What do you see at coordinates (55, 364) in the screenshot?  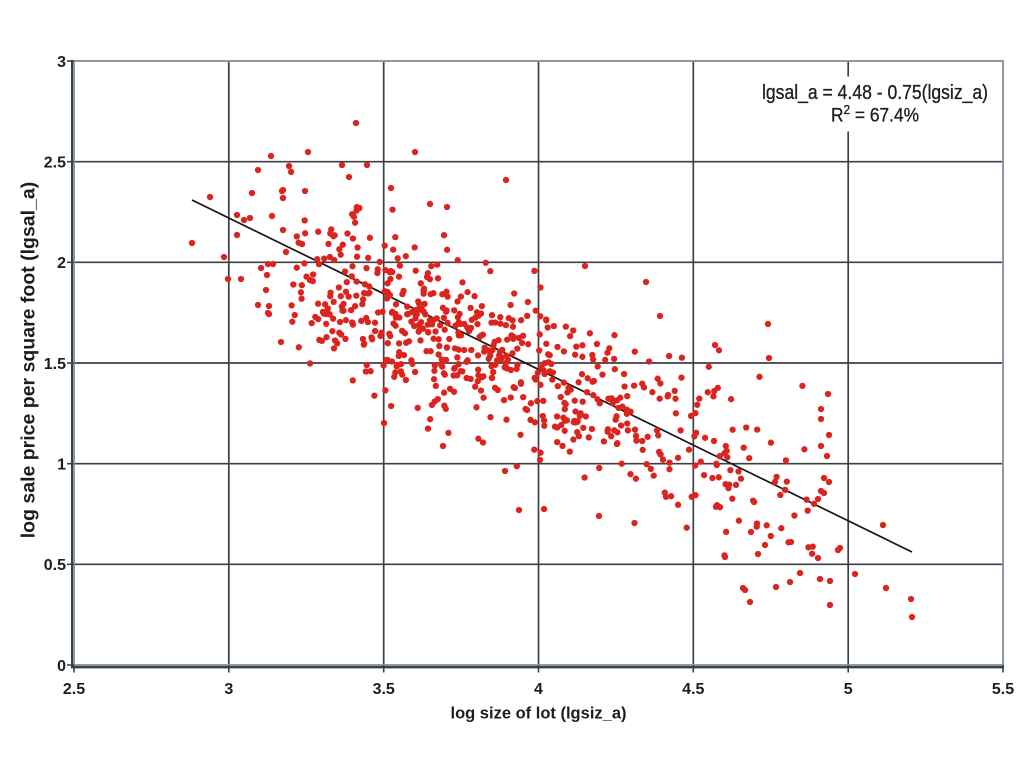 I see `svg-text: 1.5` at bounding box center [55, 364].